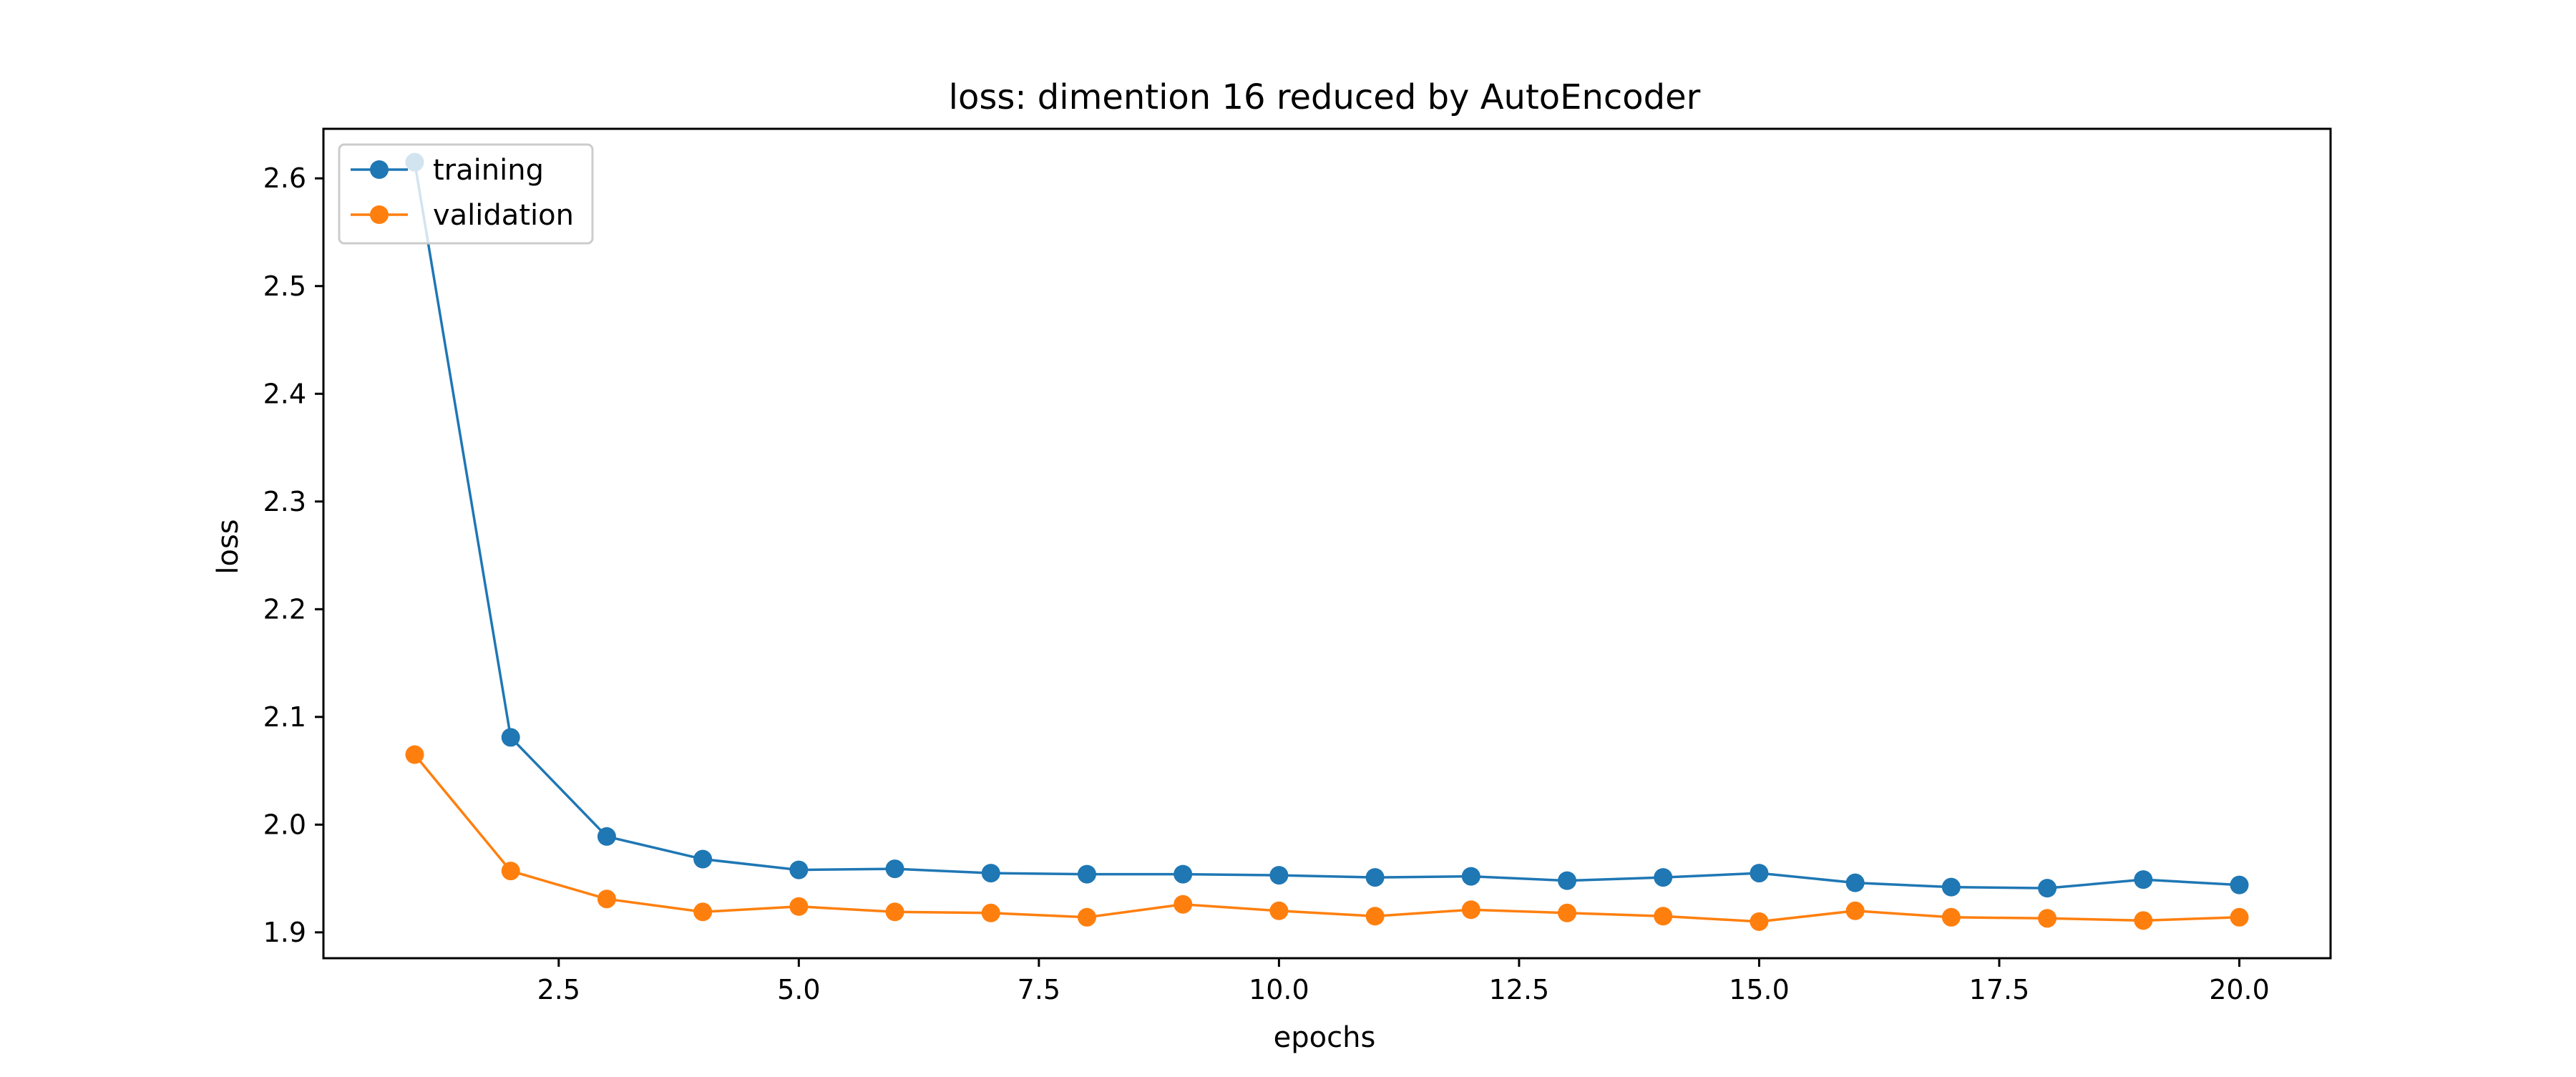 Image resolution: width=2576 pixels, height=1077 pixels. What do you see at coordinates (798, 989) in the screenshot?
I see `x-tick-label: 5.0` at bounding box center [798, 989].